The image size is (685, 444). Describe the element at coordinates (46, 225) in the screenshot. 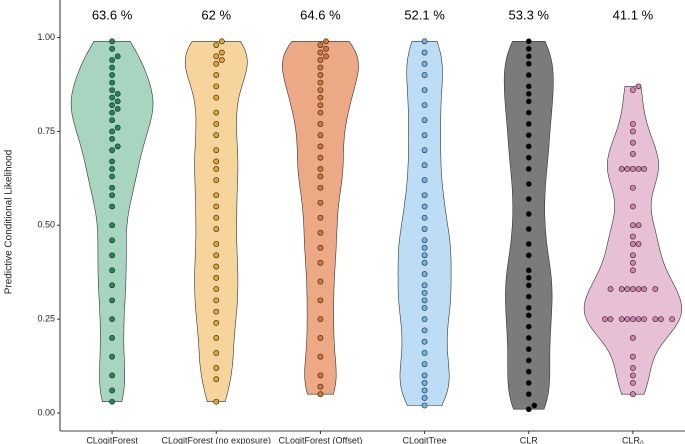

I see `y-tick-label: 0.50` at that location.